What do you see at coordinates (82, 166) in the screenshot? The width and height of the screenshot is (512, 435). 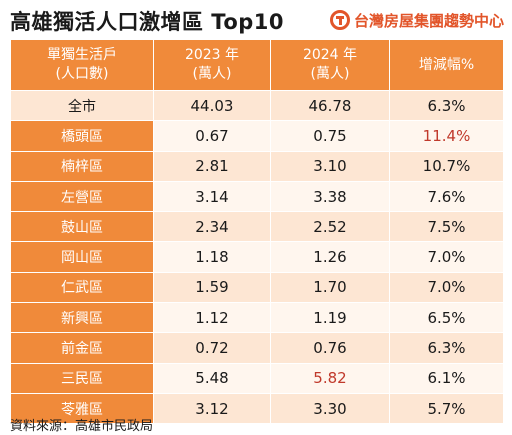 I see `cell-city: 楠梓區` at bounding box center [82, 166].